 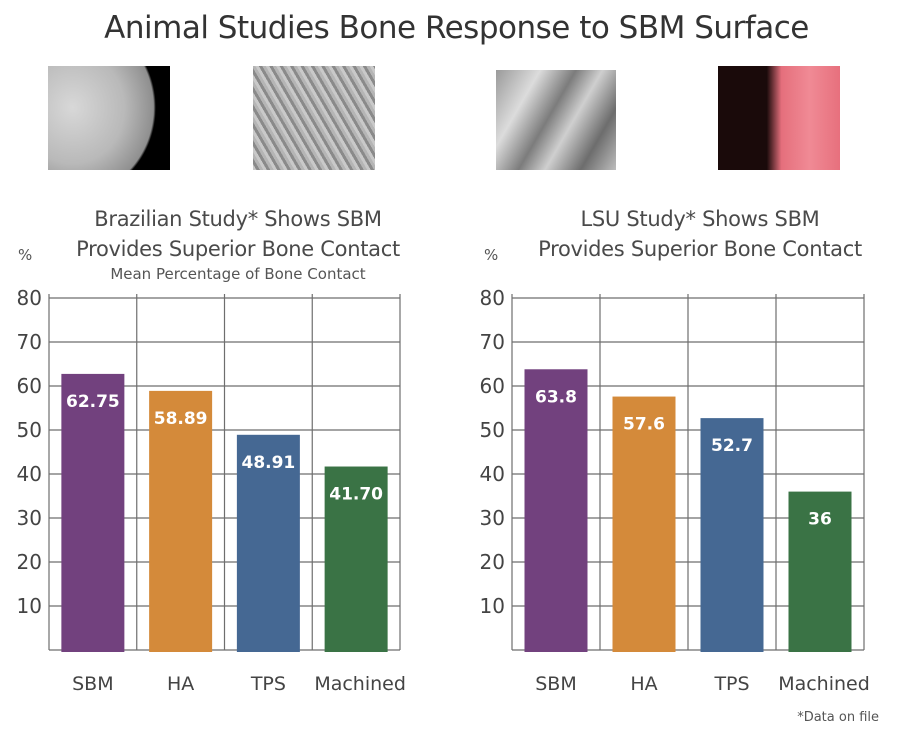 What do you see at coordinates (492, 386) in the screenshot?
I see `chart-right-ytick-label: 60` at bounding box center [492, 386].